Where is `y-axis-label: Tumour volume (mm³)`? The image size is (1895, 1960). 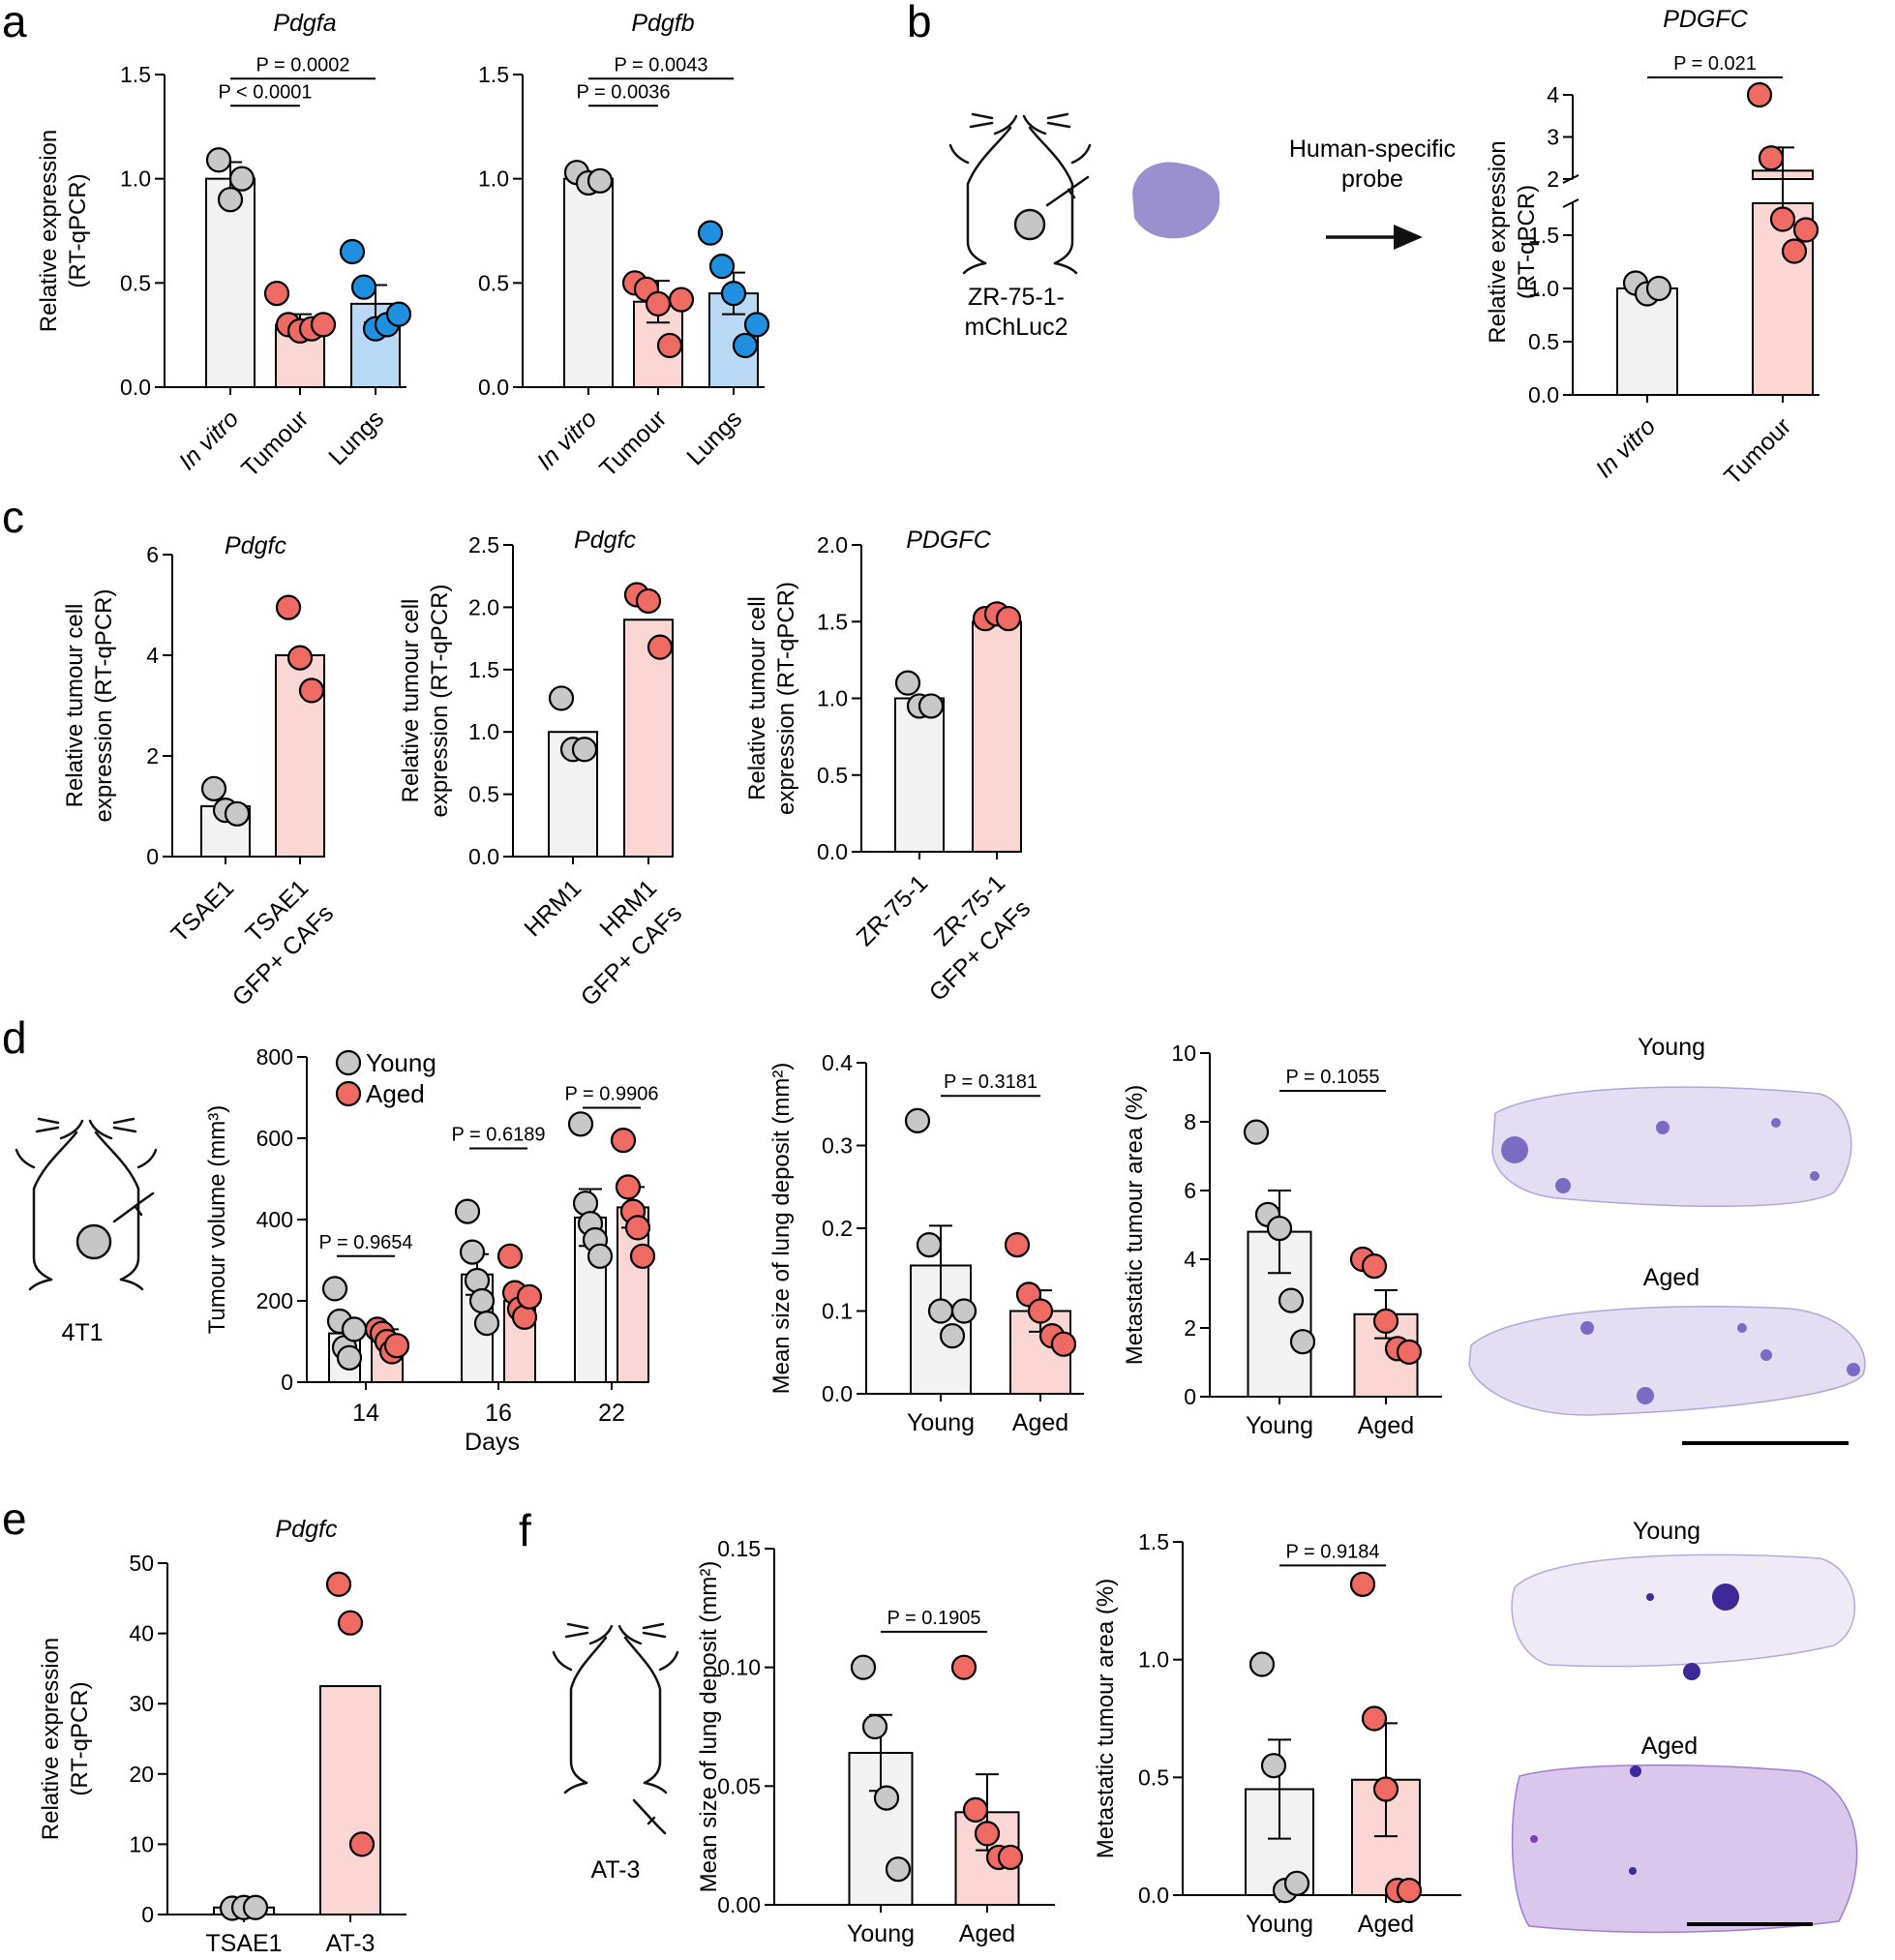
y-axis-label: Tumour volume (mm³) is located at coordinates (217, 1219).